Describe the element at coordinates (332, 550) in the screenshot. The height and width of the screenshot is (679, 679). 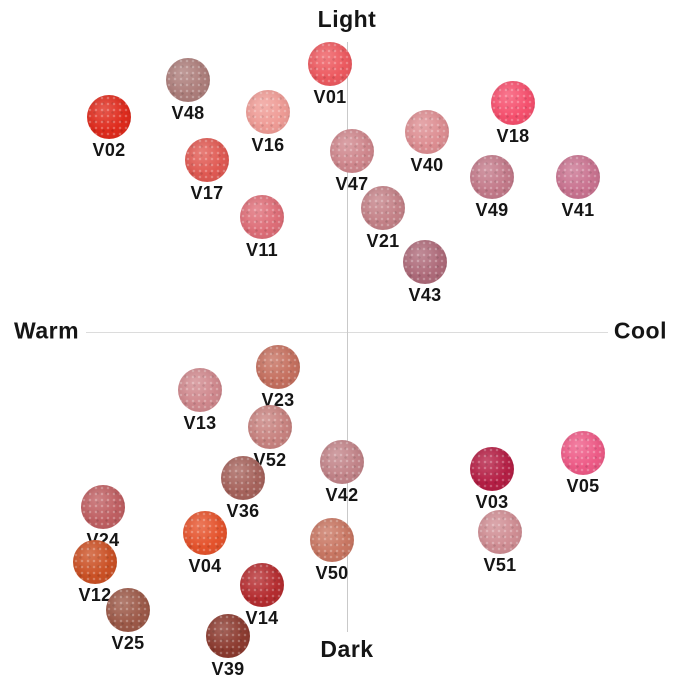
I see `swatch-v50: V50` at that location.